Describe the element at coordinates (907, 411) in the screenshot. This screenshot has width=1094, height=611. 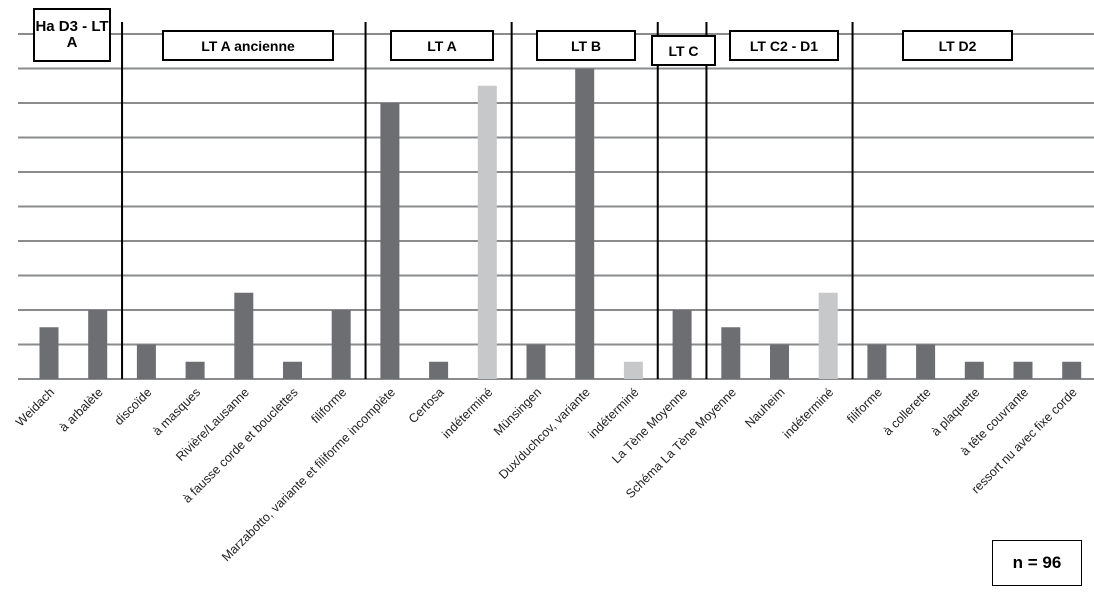
I see `x-tick-label: à collerette` at that location.